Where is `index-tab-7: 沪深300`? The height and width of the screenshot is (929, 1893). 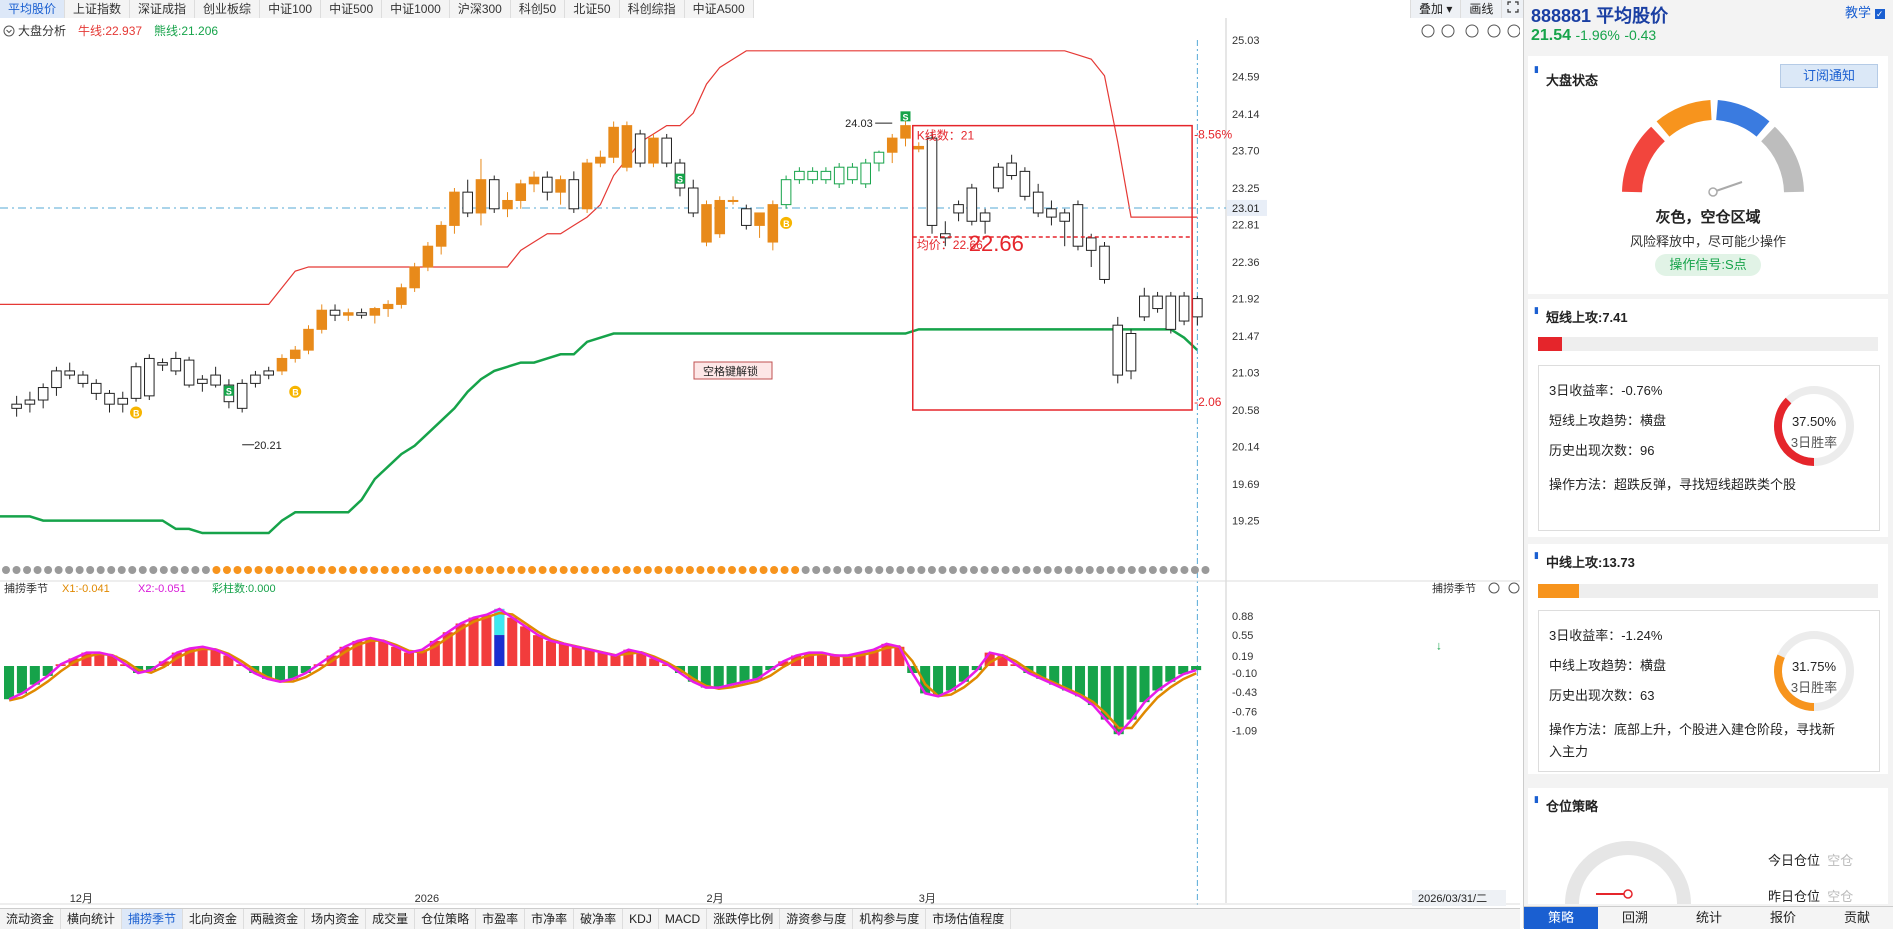
index-tab-7: 沪深300 is located at coordinates (480, 9).